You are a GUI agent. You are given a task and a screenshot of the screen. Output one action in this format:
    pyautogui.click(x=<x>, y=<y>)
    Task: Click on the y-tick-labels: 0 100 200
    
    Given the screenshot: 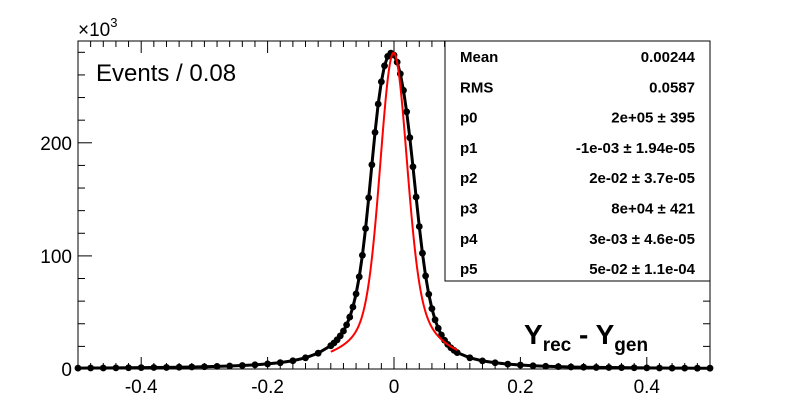 What is the action you would take?
    pyautogui.click(x=56, y=257)
    